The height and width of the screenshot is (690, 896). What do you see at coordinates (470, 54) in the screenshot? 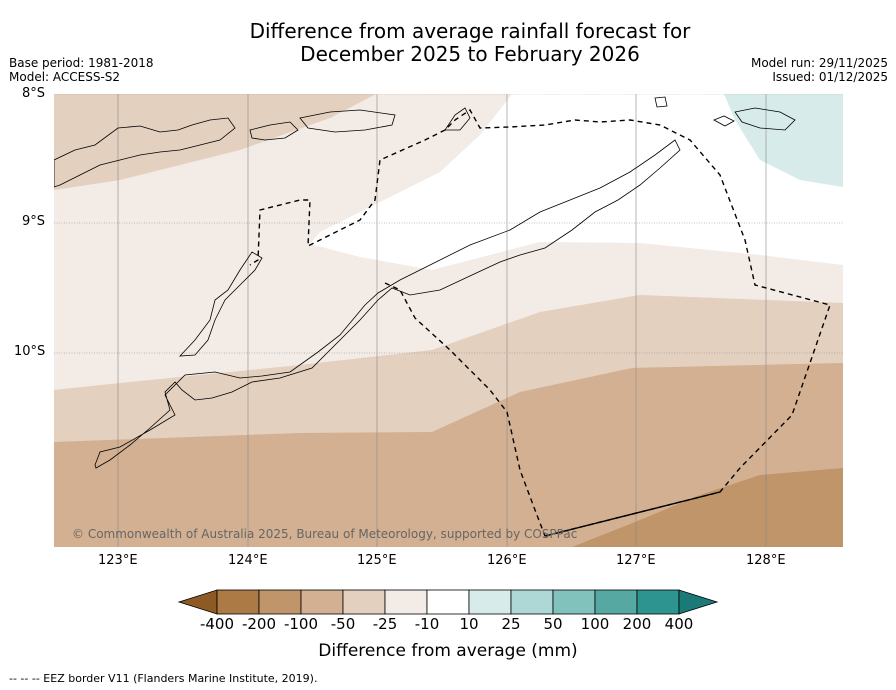
I see `title-line-2: December 2025 to February 2026` at bounding box center [470, 54].